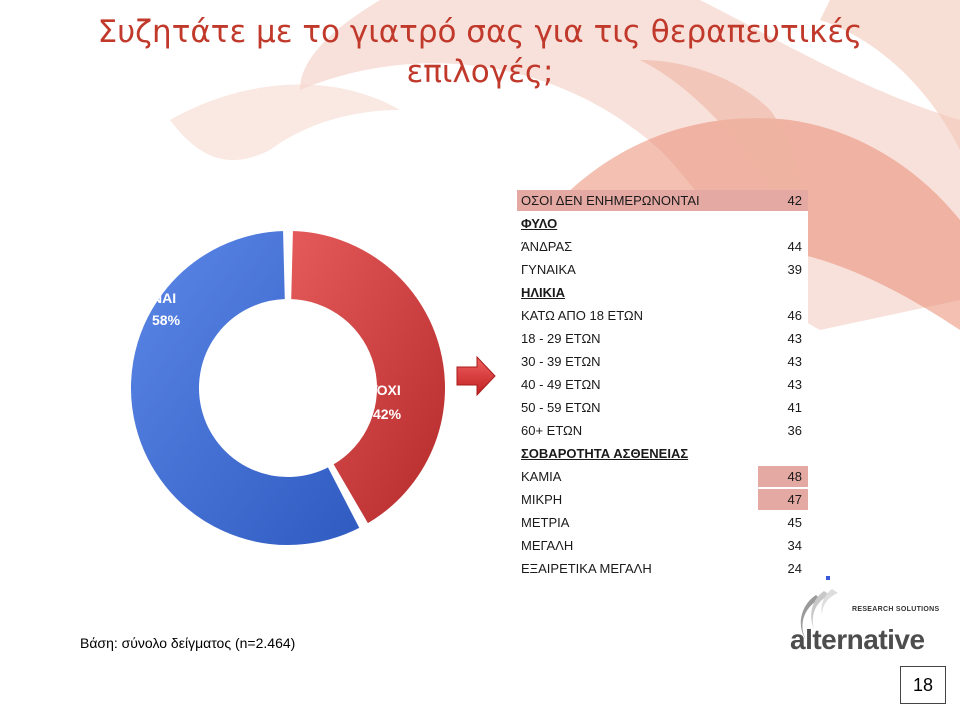 The height and width of the screenshot is (716, 960). I want to click on donut-chart: ΝΑΙ 58% ΌΧΙ 42%, so click(288, 388).